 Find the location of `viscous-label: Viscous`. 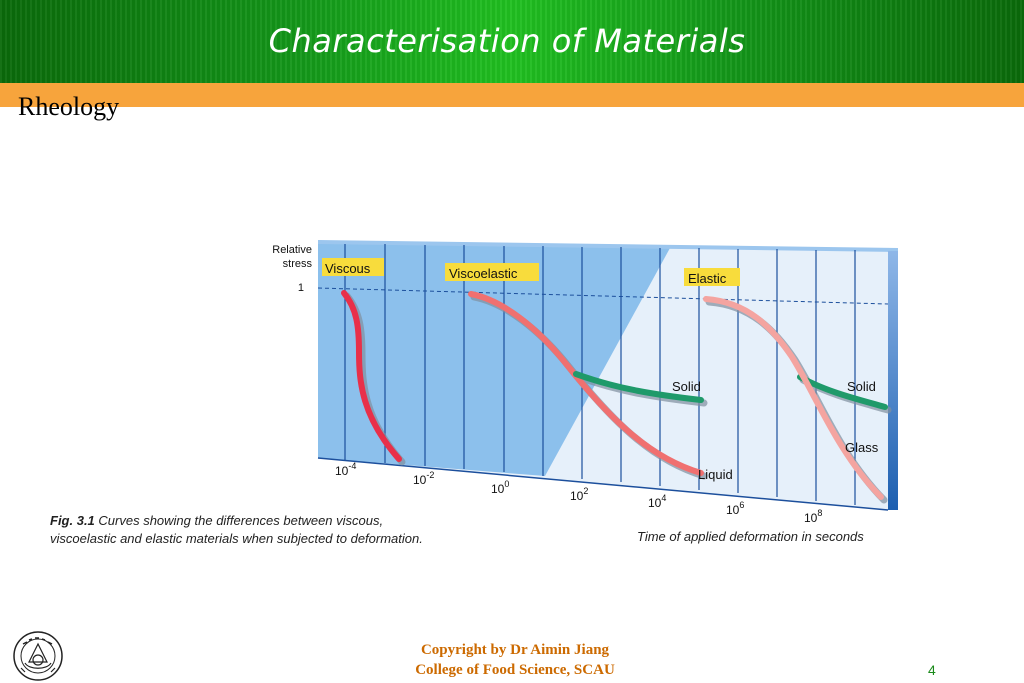

viscous-label: Viscous is located at coordinates (348, 268).